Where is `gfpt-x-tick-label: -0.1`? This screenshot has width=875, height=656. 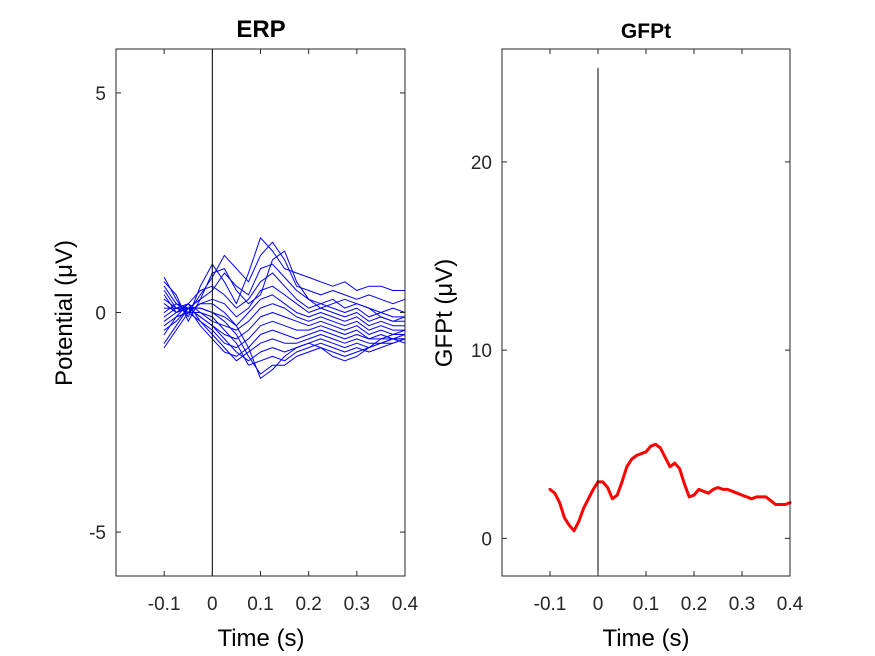
gfpt-x-tick-label: -0.1 is located at coordinates (550, 604).